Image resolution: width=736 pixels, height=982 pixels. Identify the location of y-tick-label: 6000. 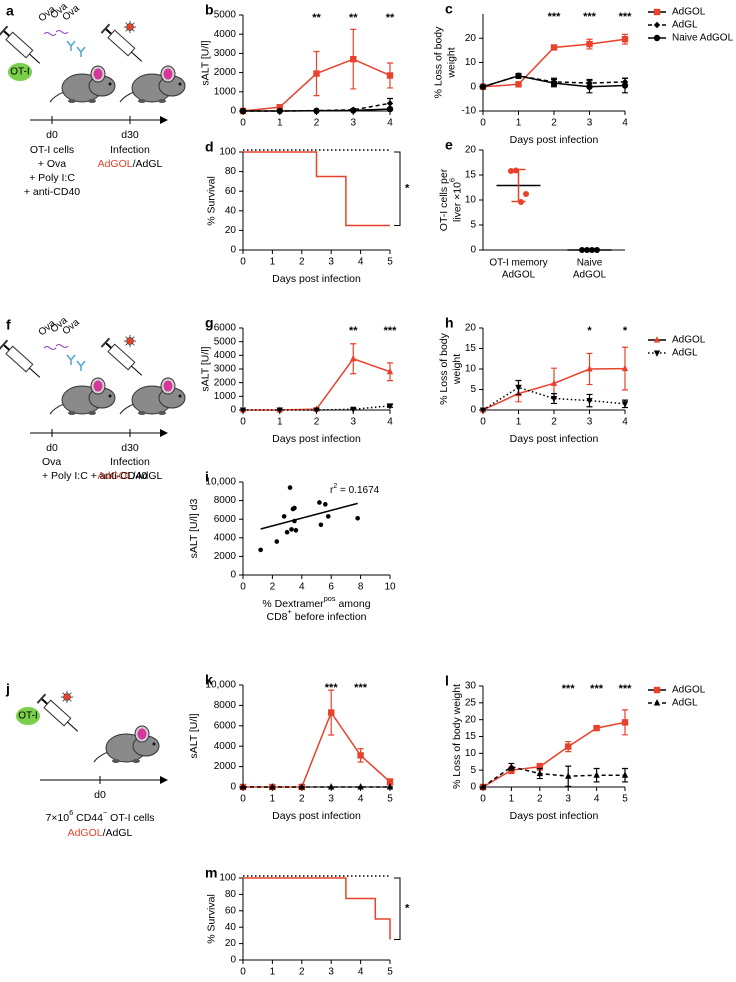
(225, 725).